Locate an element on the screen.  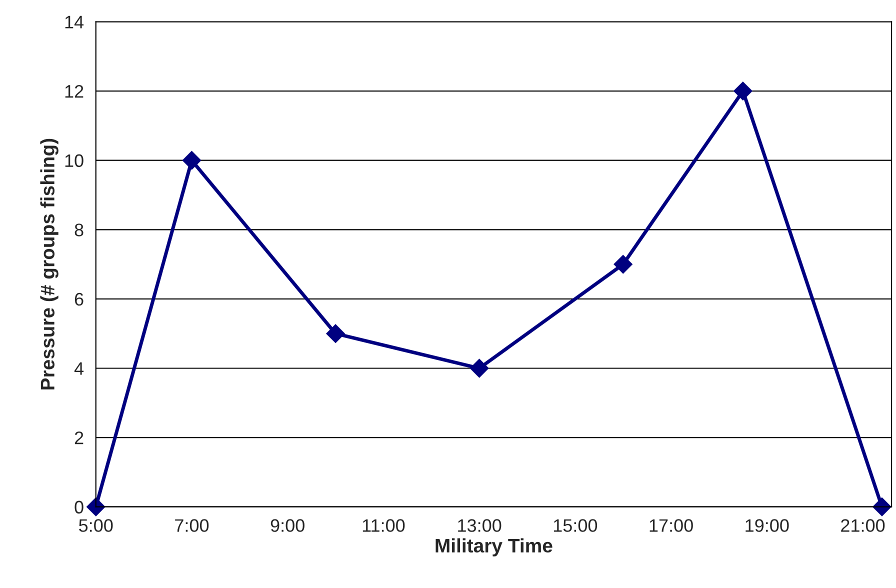
x-tick-label: 21:00 is located at coordinates (863, 525).